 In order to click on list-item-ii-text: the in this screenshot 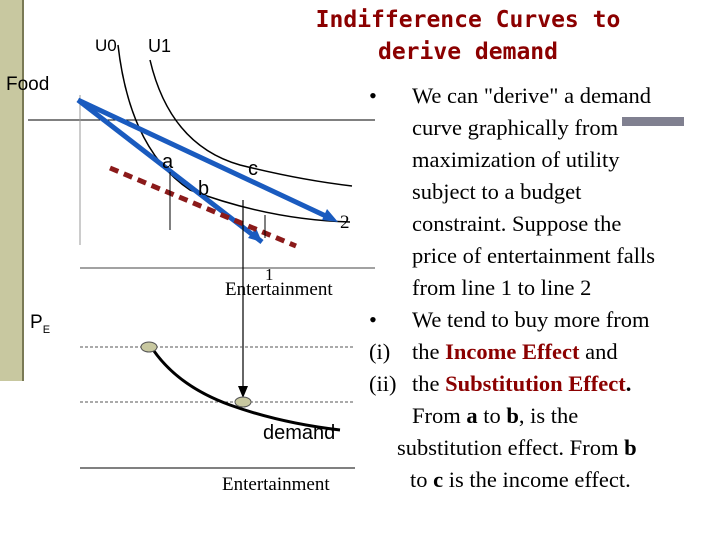, I will do `click(426, 383)`.